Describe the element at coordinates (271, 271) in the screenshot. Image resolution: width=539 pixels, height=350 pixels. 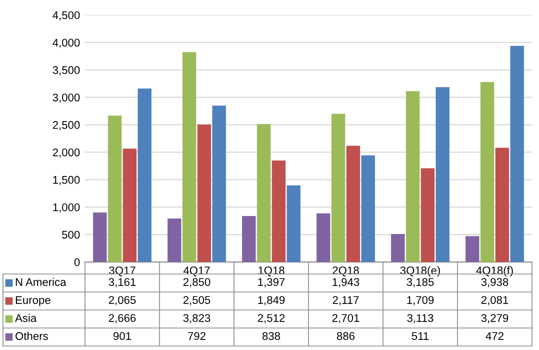
I see `x-tick-label: 1Q18` at that location.